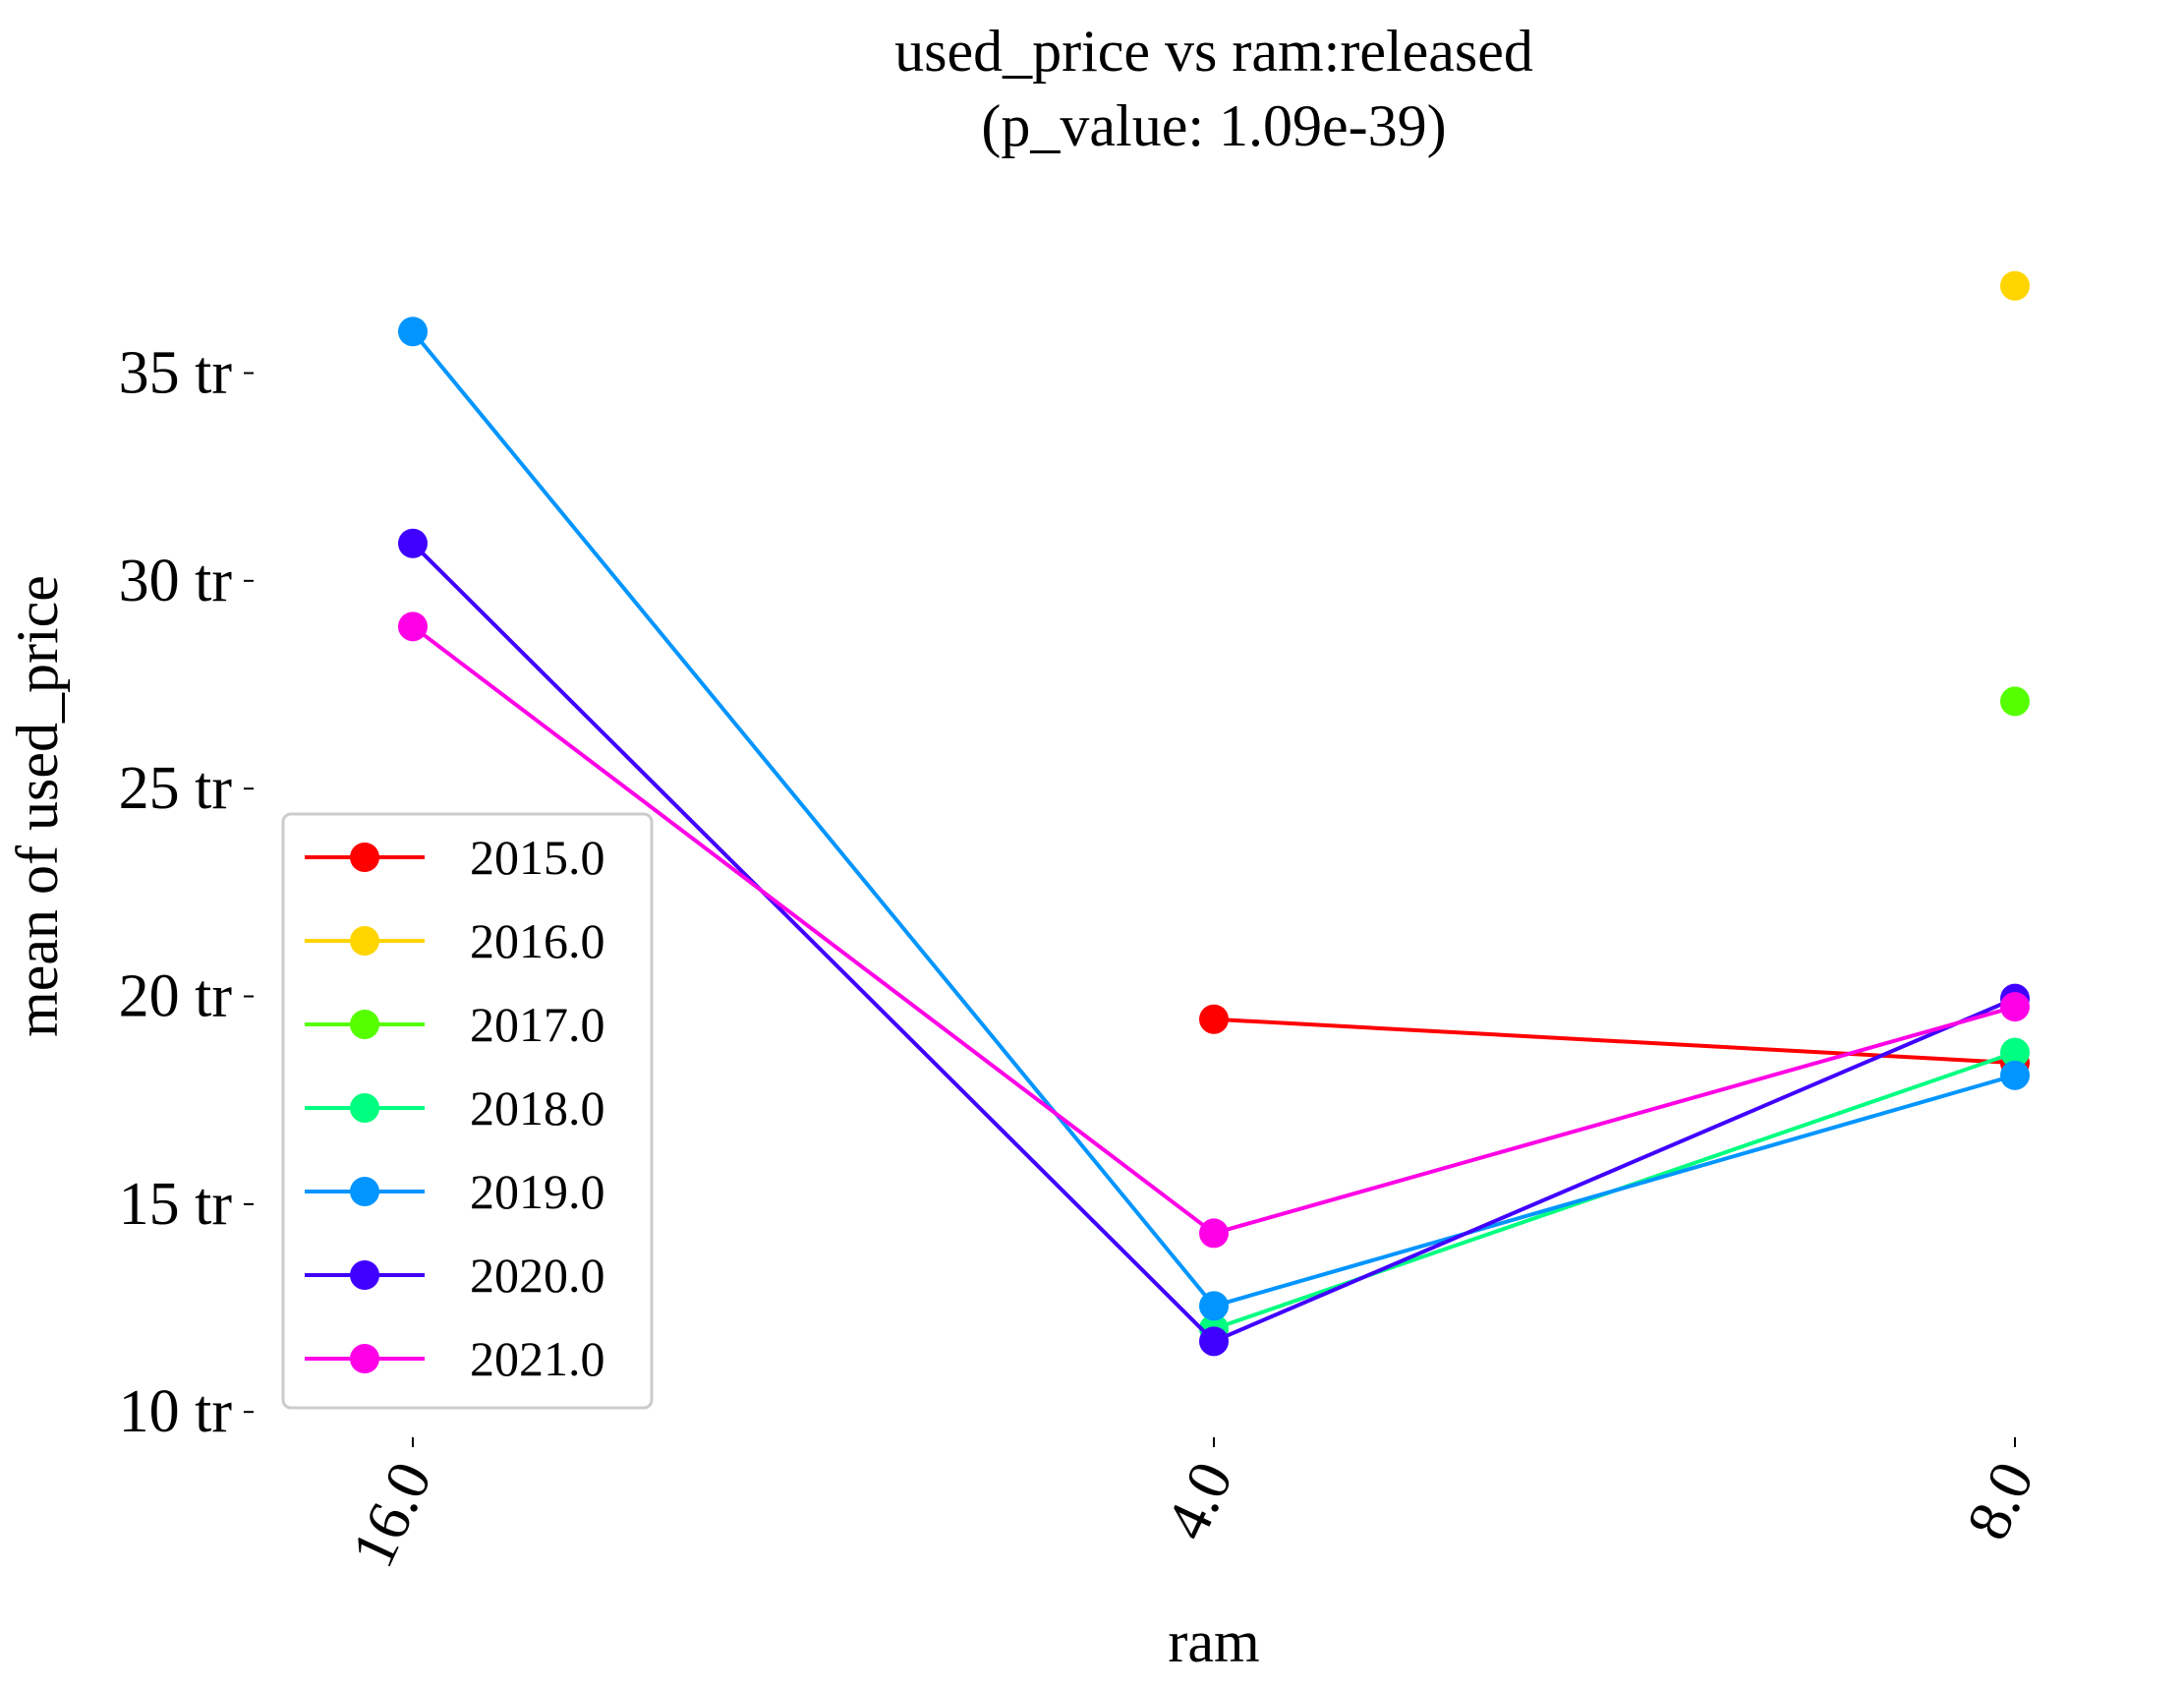 The width and height of the screenshot is (2184, 1688). I want to click on chart-title: used_price vs ram:released, so click(1213, 51).